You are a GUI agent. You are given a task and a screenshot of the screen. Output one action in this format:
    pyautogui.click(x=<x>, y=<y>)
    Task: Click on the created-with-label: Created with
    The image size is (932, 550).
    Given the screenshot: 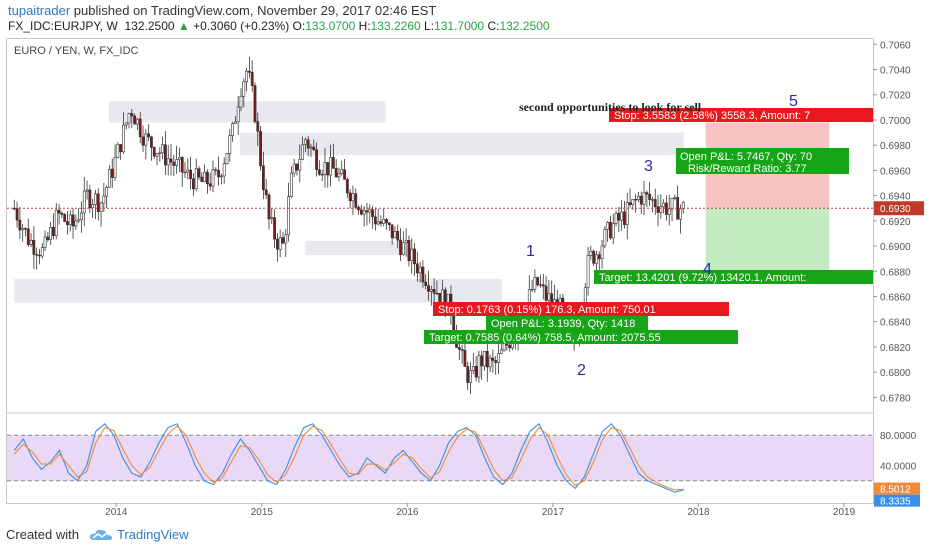 What is the action you would take?
    pyautogui.click(x=42, y=534)
    